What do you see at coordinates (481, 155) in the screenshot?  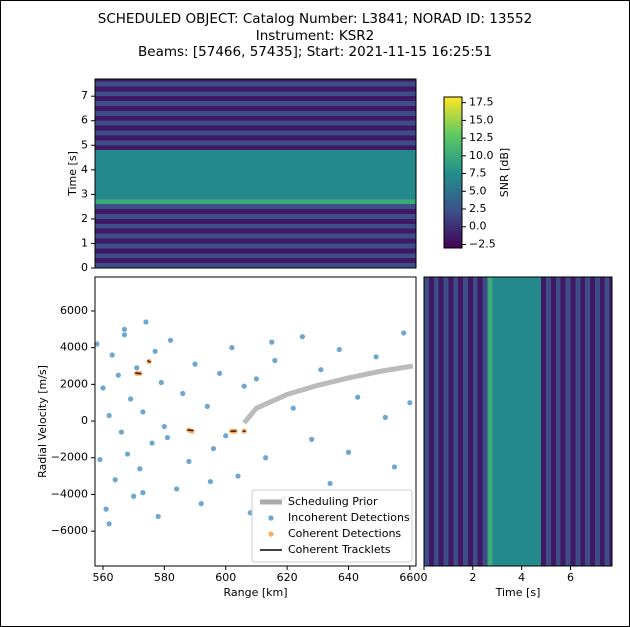 I see `colorbar-tick-label: 10.0` at bounding box center [481, 155].